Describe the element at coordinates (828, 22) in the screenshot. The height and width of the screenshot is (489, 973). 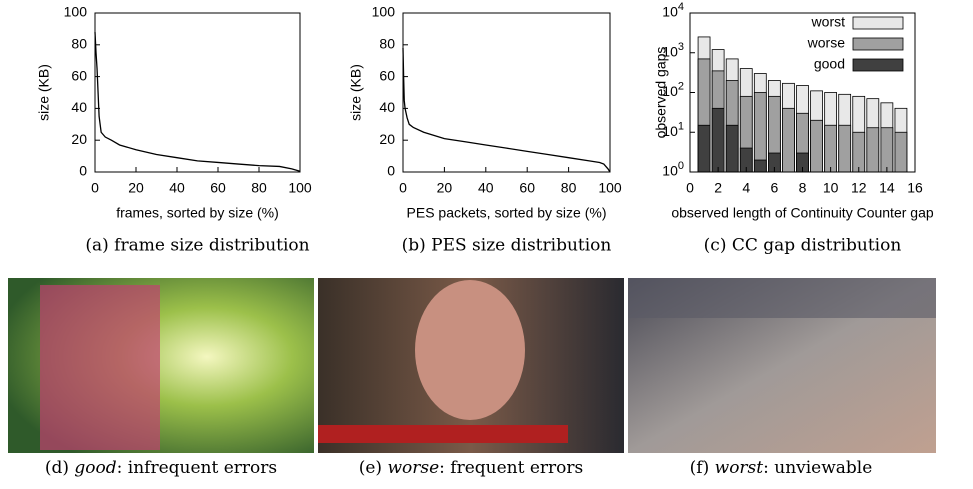
I see `legend-label: worst` at that location.